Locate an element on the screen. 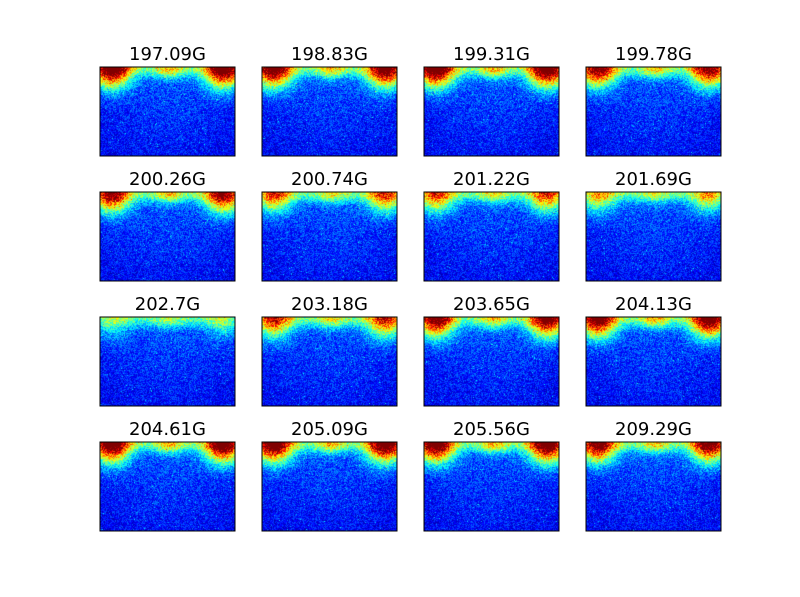 The height and width of the screenshot is (597, 800). panel-title: 199.78G is located at coordinates (653, 54).